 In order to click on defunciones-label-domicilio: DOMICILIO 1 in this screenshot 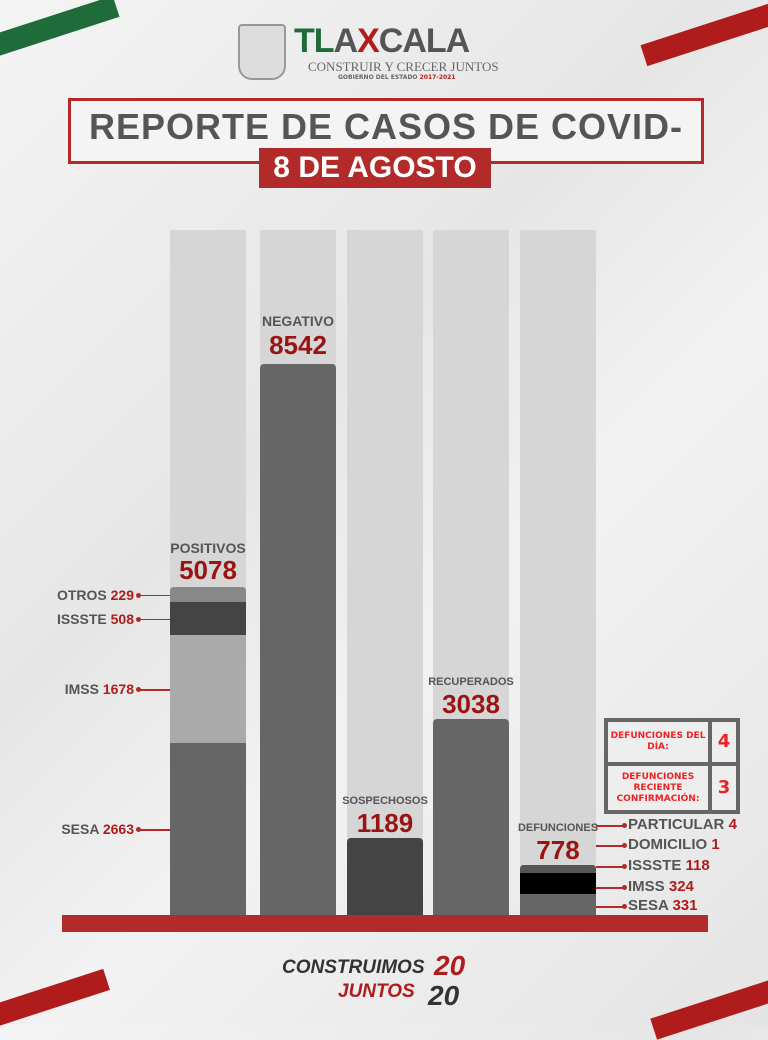, I will do `click(674, 845)`.